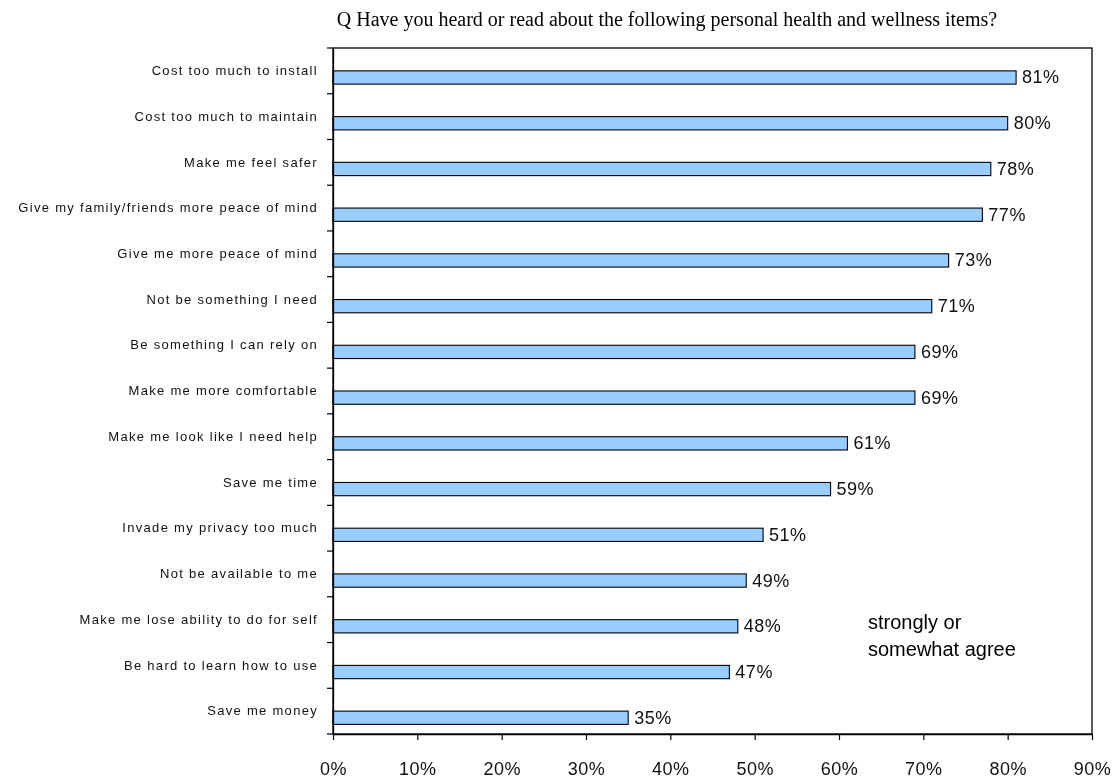 The image size is (1114, 782). I want to click on data-label: 71%, so click(956, 306).